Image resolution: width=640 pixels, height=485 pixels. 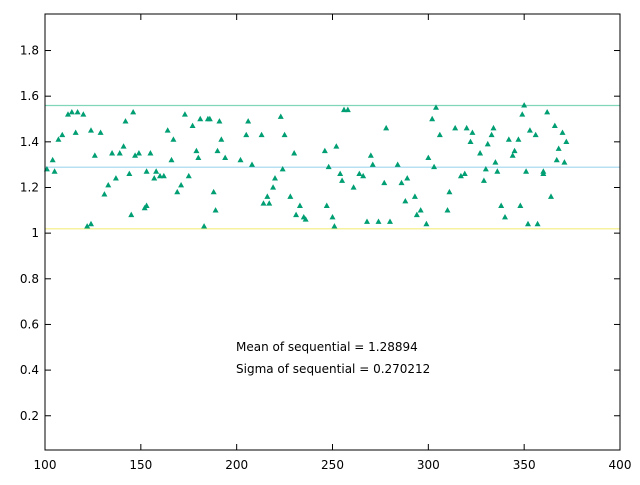 What do you see at coordinates (45, 465) in the screenshot?
I see `x-tick-label: 100` at bounding box center [45, 465].